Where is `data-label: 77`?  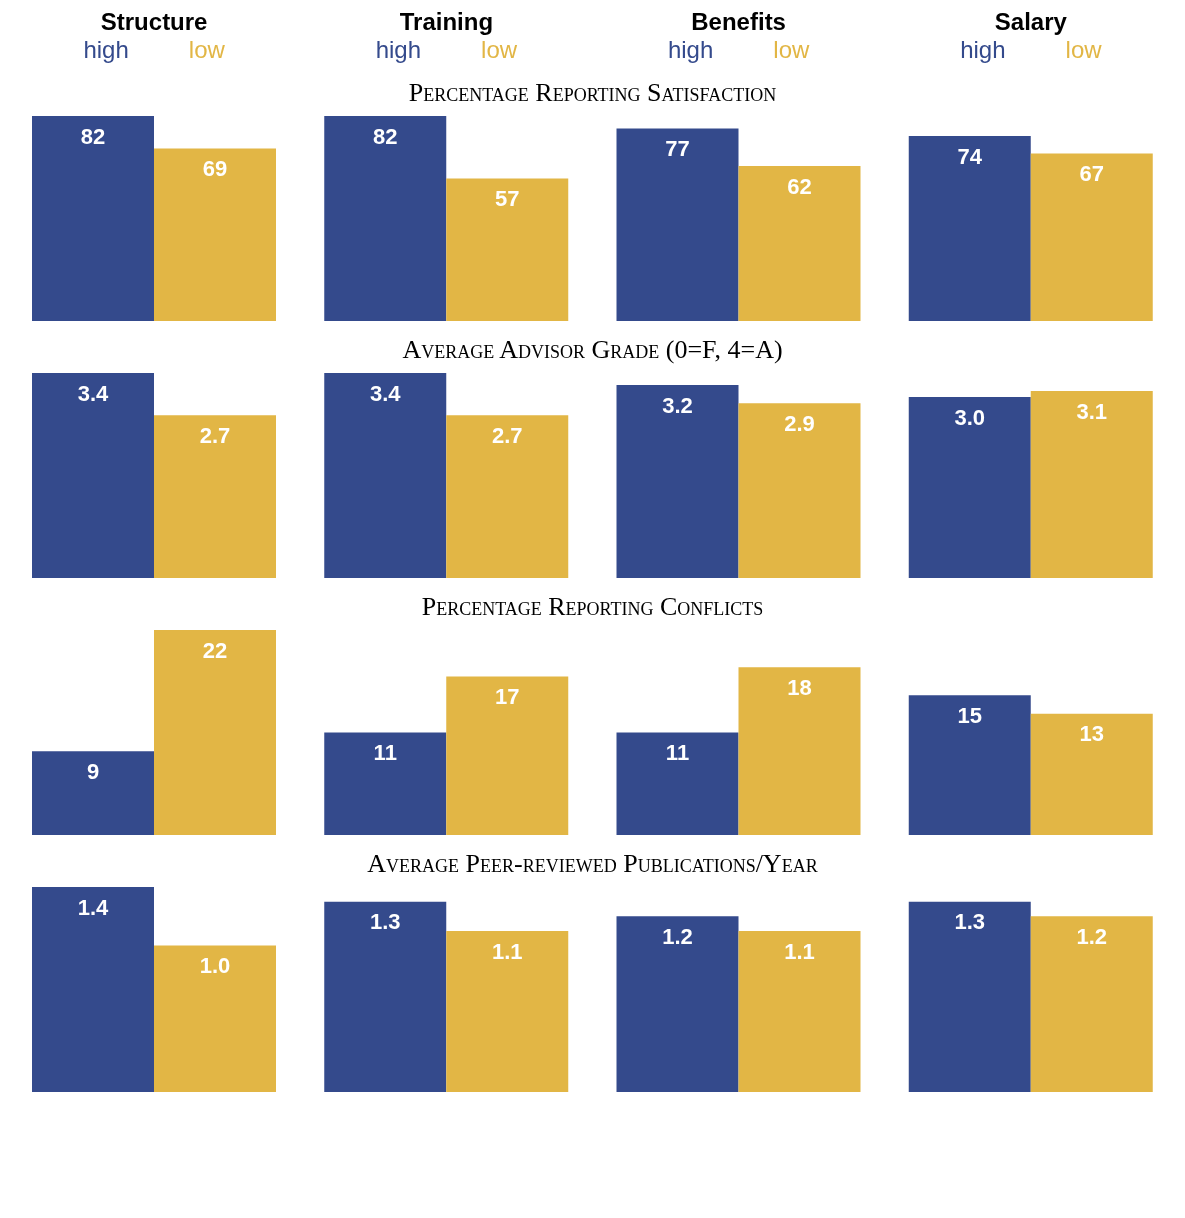
data-label: 77 is located at coordinates (677, 149).